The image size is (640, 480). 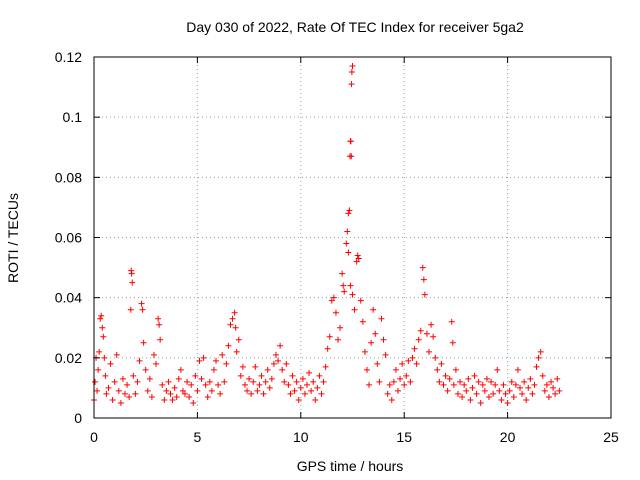 I want to click on y-tick-label: 0.1, so click(x=73, y=117).